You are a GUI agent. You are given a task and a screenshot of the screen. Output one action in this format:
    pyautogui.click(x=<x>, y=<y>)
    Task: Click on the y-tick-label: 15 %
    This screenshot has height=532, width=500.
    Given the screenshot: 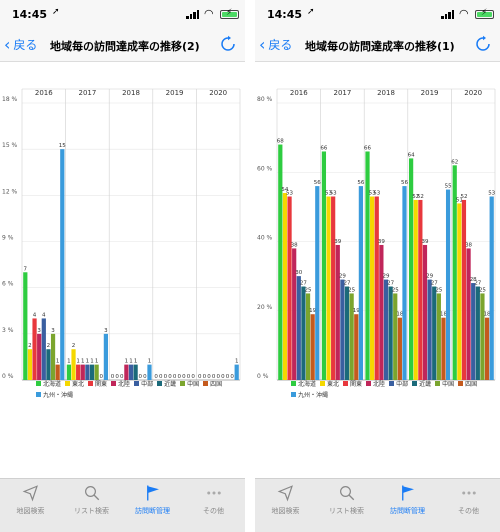 What is the action you would take?
    pyautogui.click(x=10, y=145)
    